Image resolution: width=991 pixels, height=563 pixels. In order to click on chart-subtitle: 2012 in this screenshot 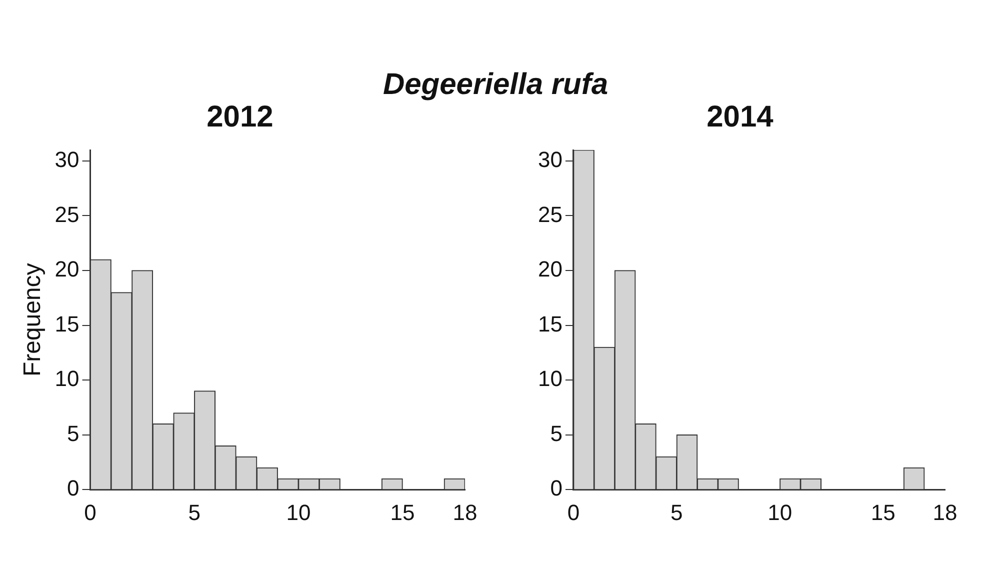, I will do `click(240, 117)`.